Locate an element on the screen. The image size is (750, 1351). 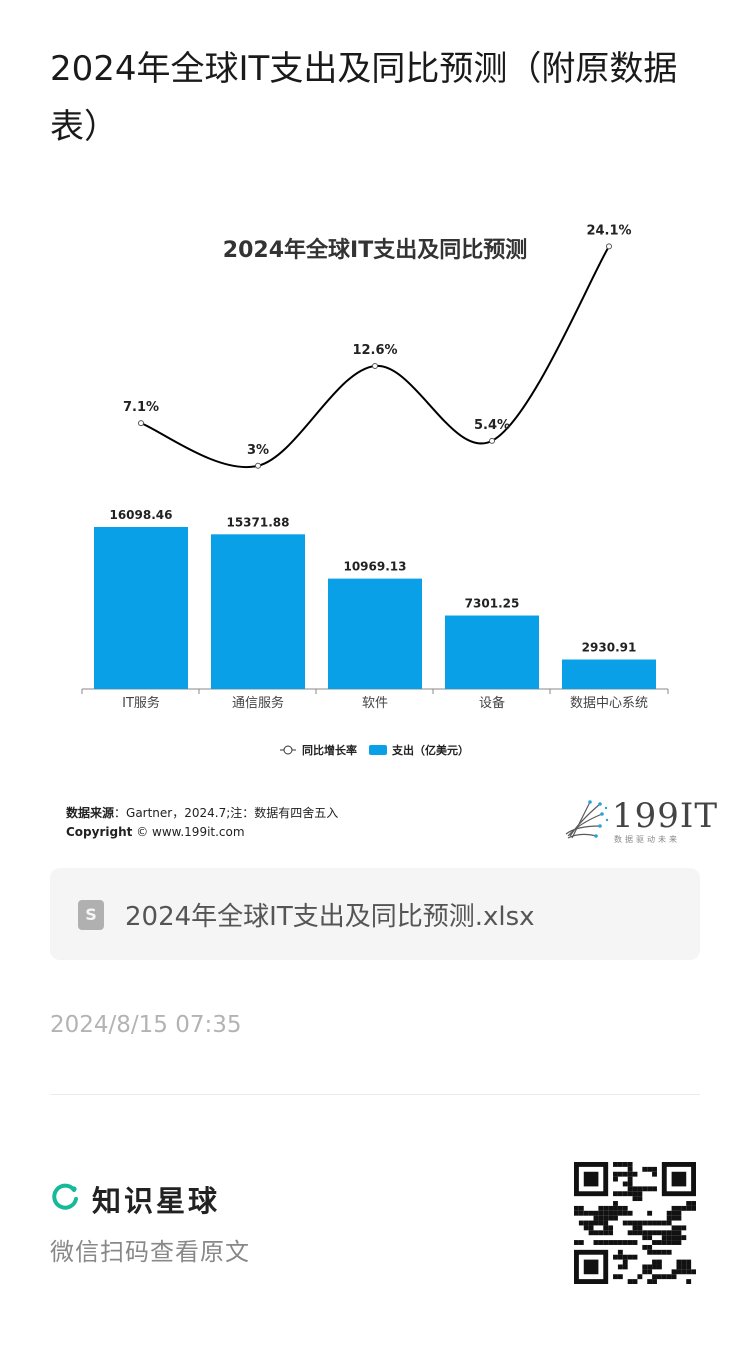
growth-value-label: 12.6% is located at coordinates (374, 350).